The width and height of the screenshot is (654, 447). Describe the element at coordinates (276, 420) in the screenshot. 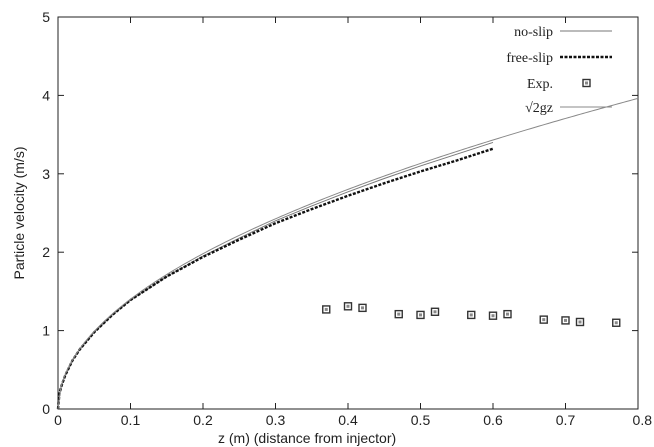

I see `x-tick-label: 0.3` at that location.